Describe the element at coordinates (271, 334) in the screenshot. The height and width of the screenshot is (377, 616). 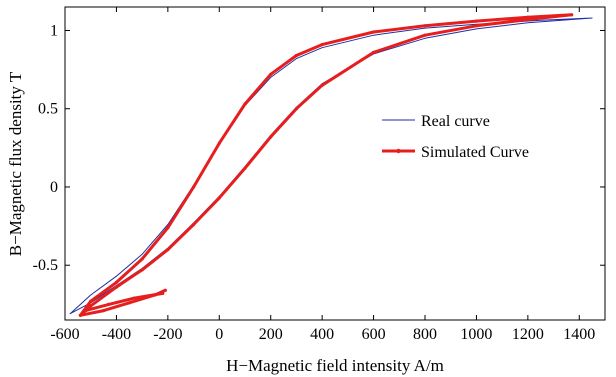
I see `x-tick-label: 200` at that location.